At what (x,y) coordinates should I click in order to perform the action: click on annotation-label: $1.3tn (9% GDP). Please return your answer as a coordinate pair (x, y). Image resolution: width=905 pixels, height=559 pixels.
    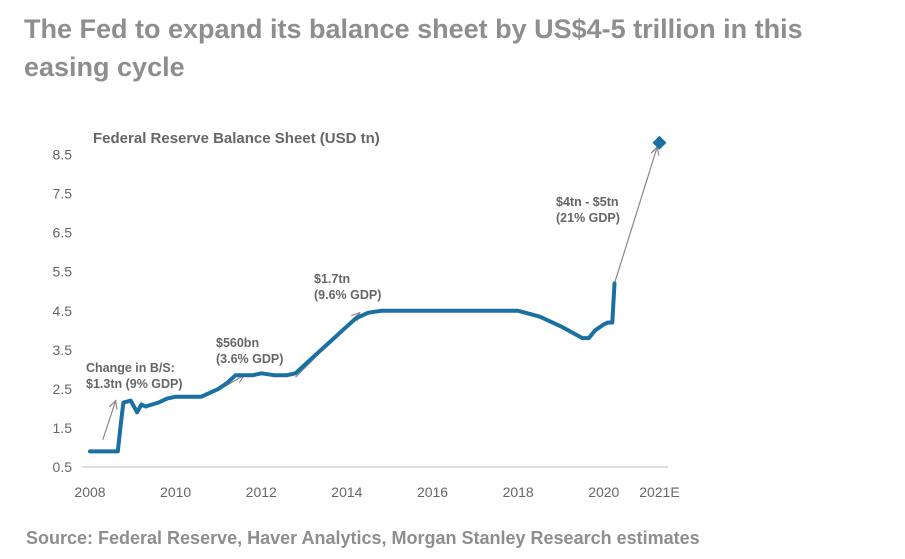
    Looking at the image, I should click on (134, 384).